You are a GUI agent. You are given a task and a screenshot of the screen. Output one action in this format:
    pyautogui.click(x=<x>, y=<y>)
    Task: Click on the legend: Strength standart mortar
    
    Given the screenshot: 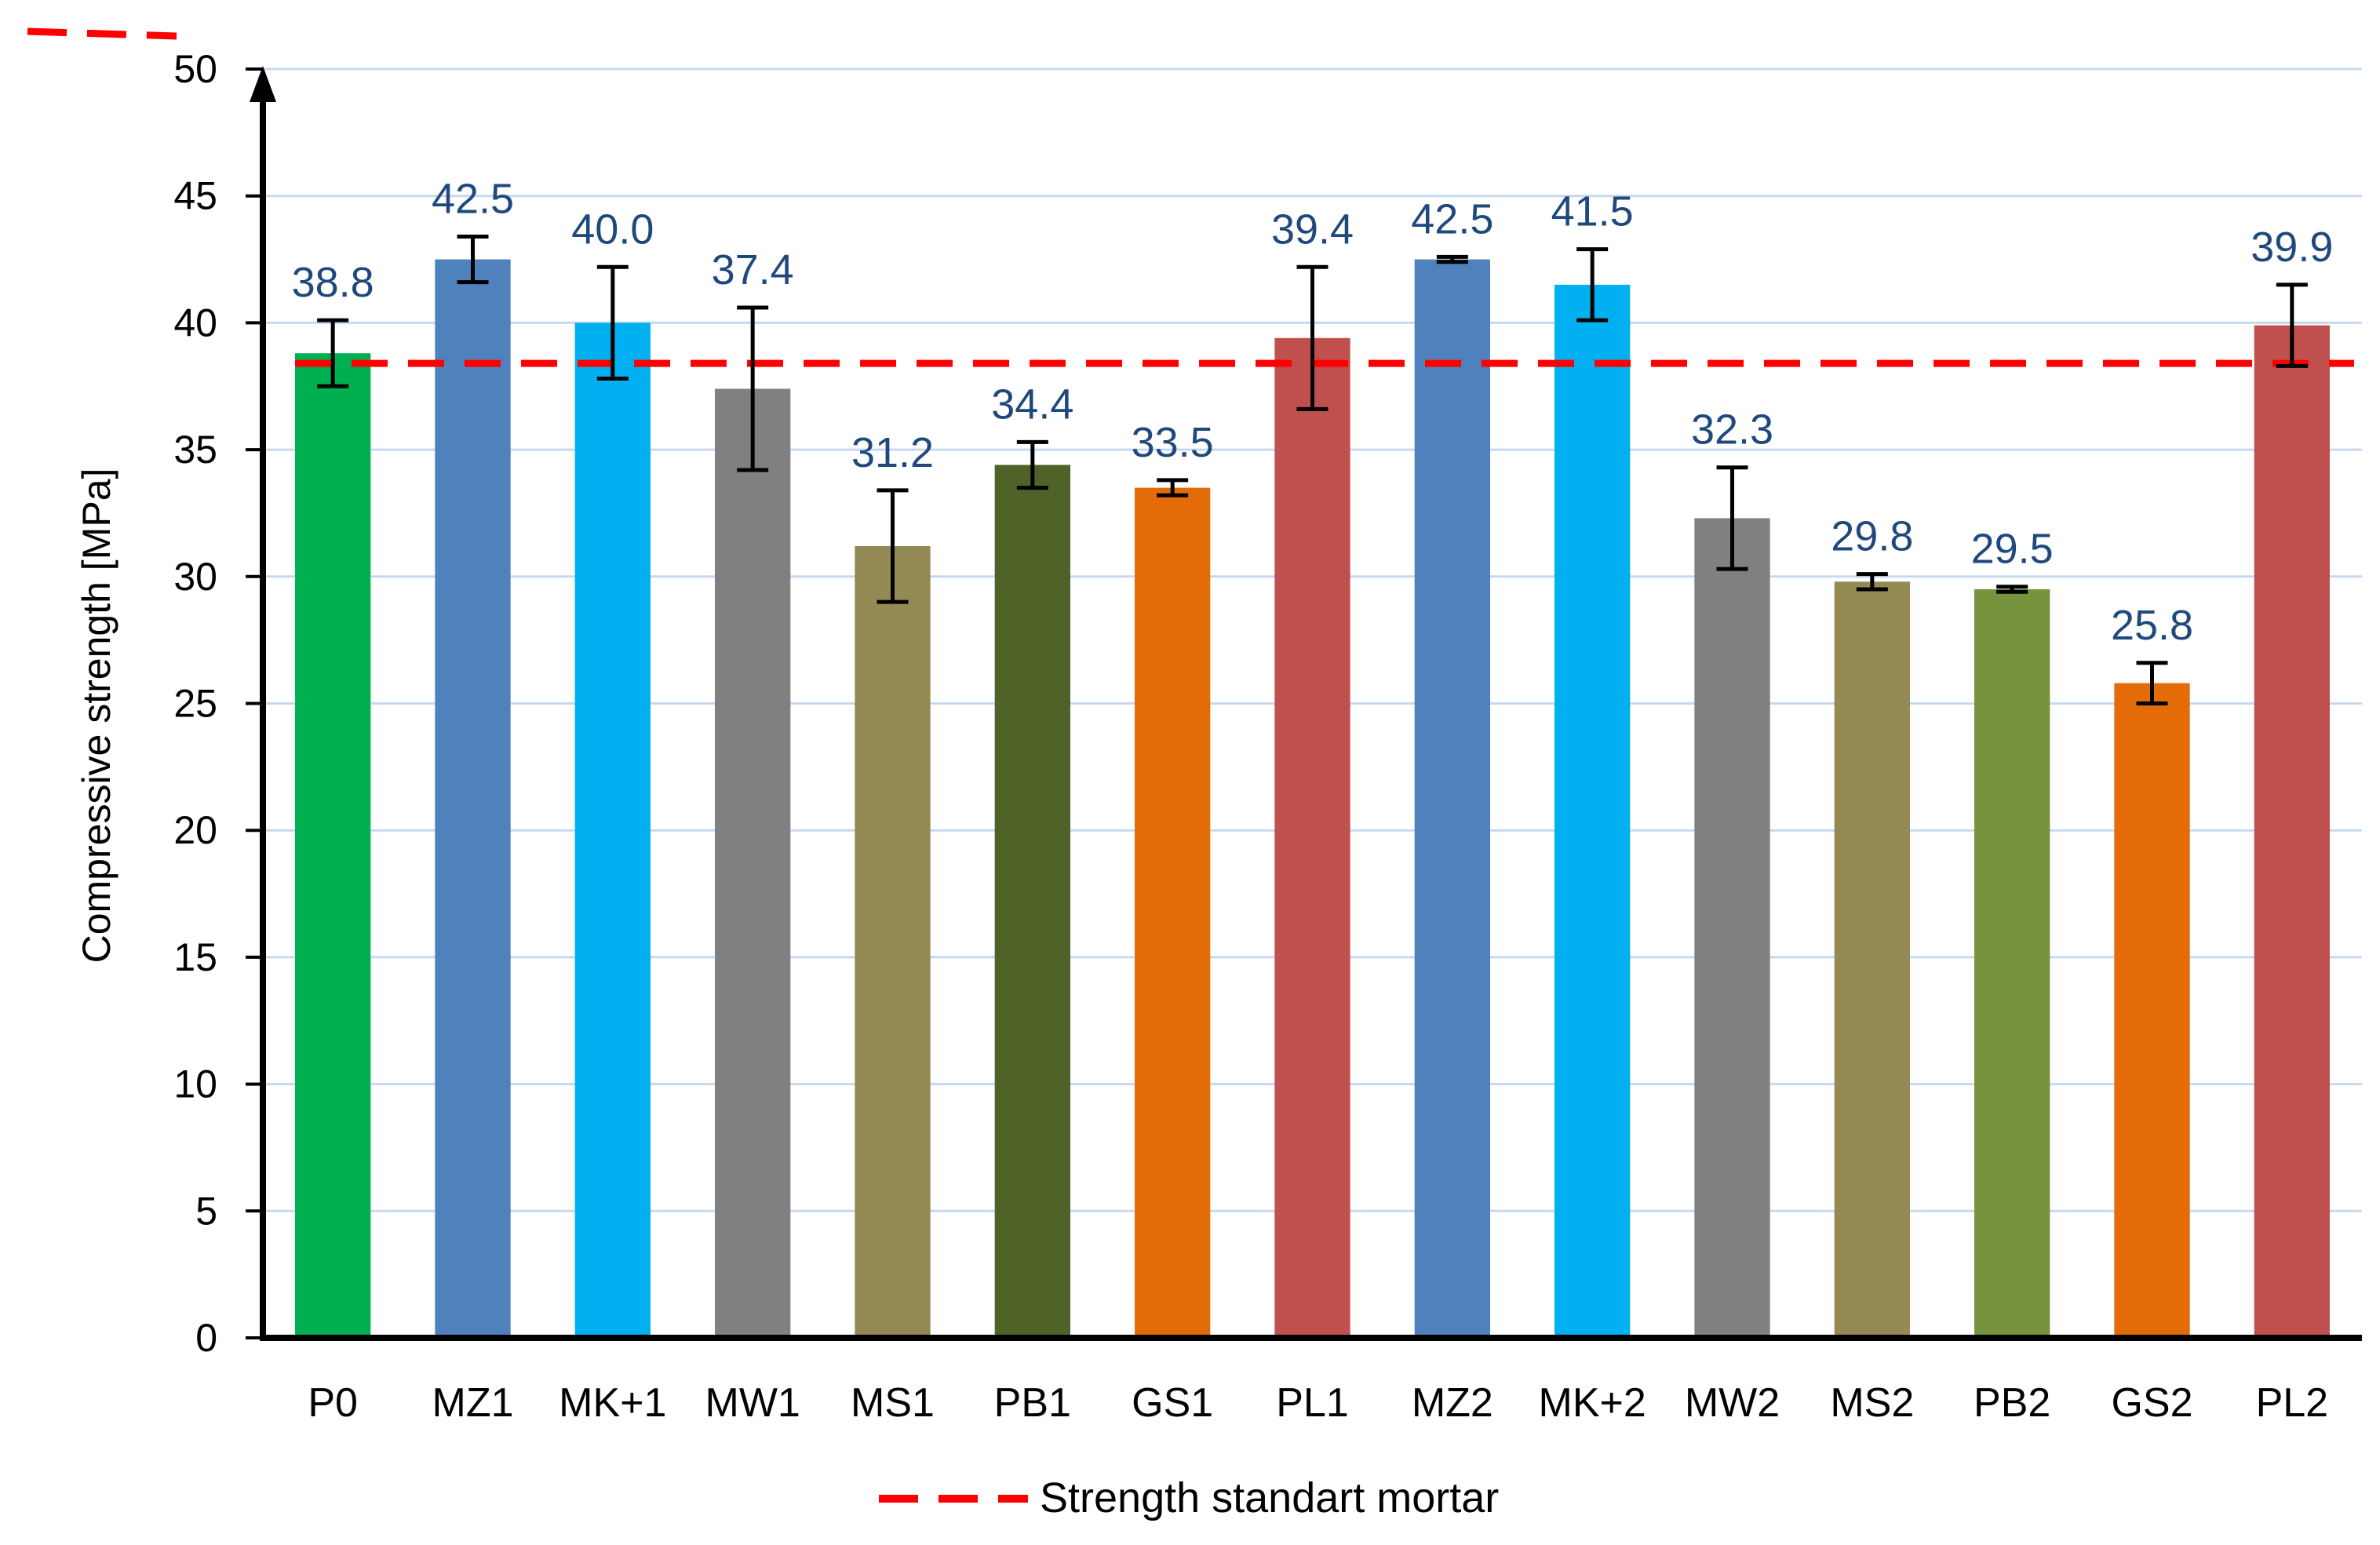 What is the action you would take?
    pyautogui.click(x=1189, y=1497)
    